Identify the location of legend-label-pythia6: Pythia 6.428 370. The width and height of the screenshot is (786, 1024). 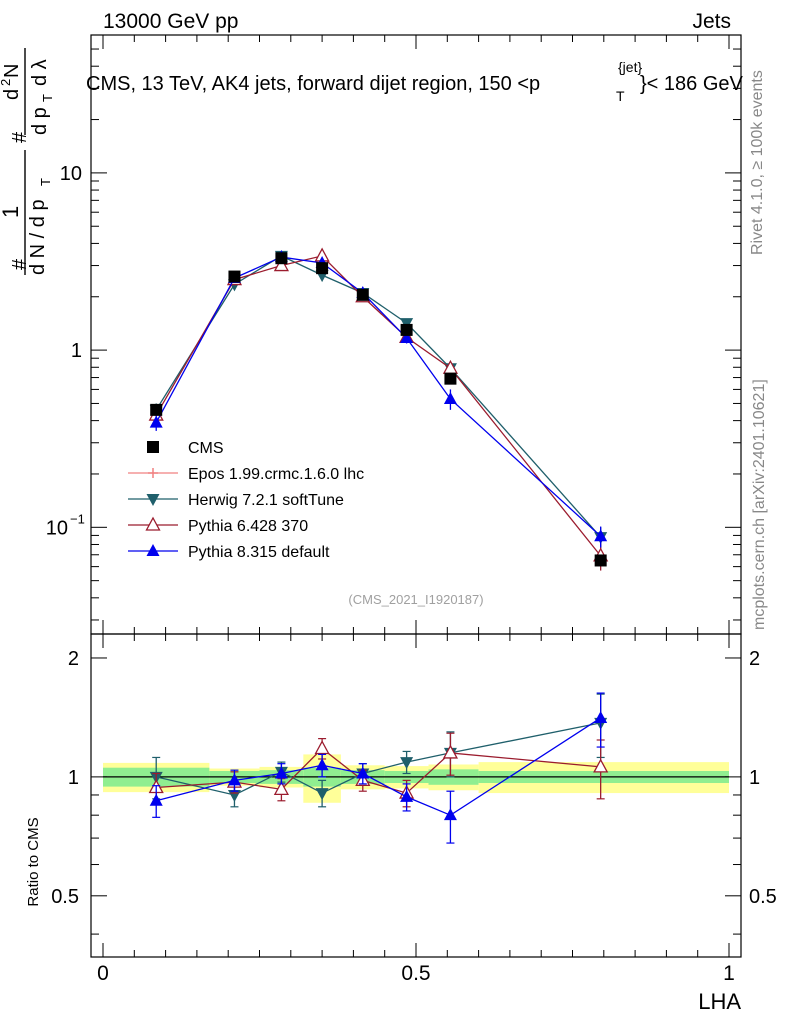
(248, 526).